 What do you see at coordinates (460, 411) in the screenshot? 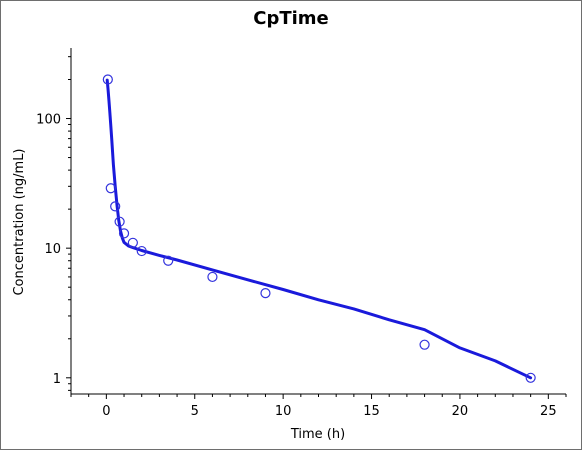
I see `x-tick-label: 20` at bounding box center [460, 411].